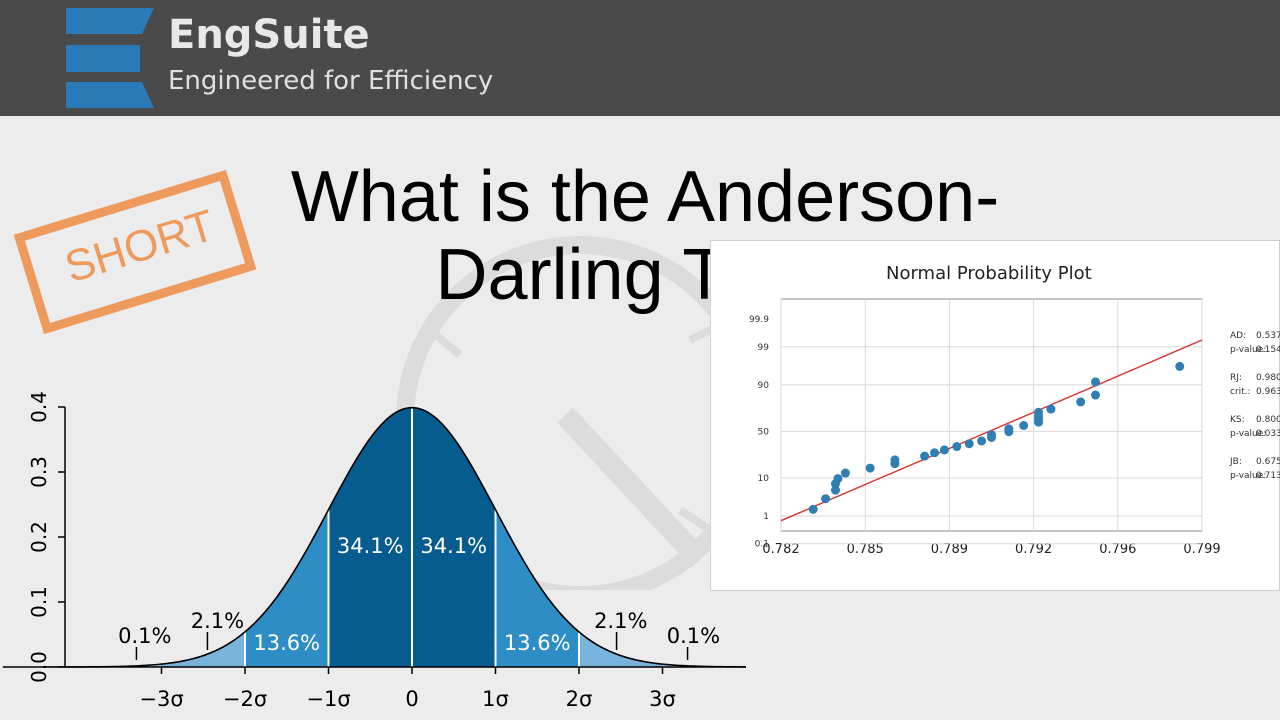 This screenshot has width=1280, height=720. What do you see at coordinates (764, 386) in the screenshot?
I see `ppp-y-tick-label-2: 90` at bounding box center [764, 386].